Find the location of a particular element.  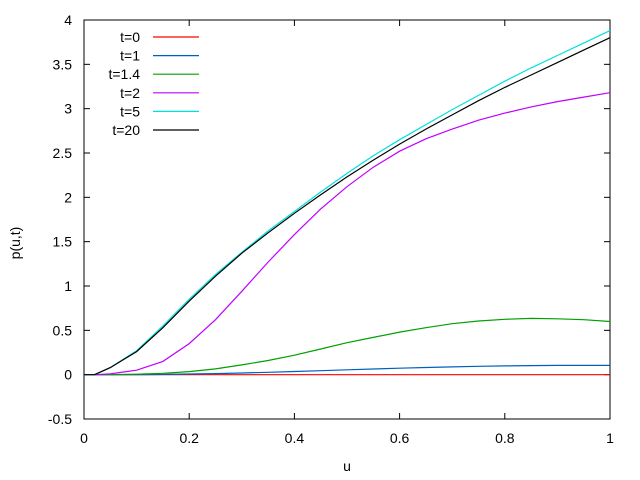

legend-label: t=1 is located at coordinates (130, 56).